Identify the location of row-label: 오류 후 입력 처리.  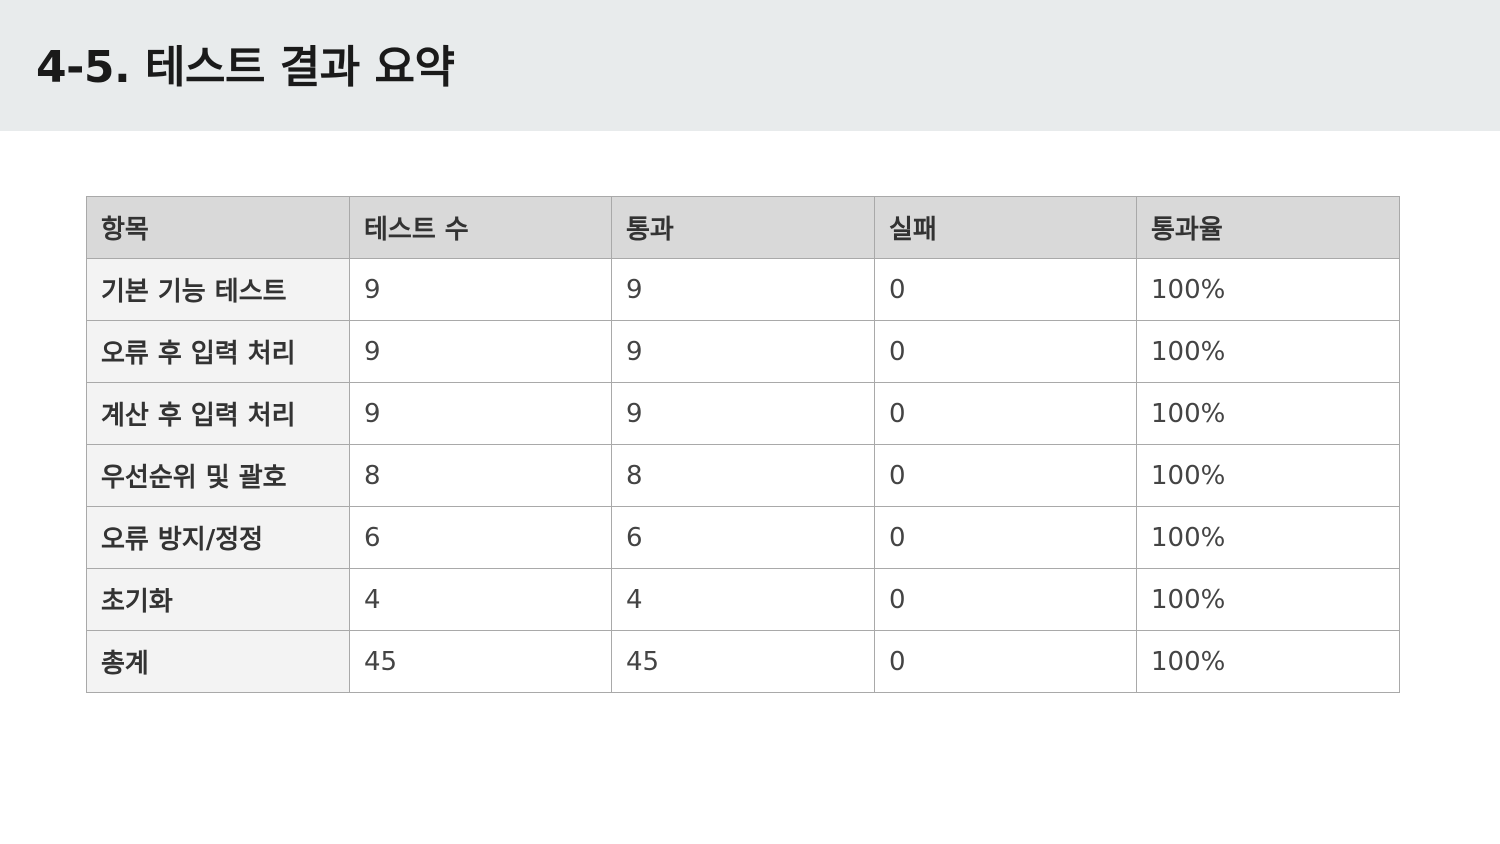
(218, 351).